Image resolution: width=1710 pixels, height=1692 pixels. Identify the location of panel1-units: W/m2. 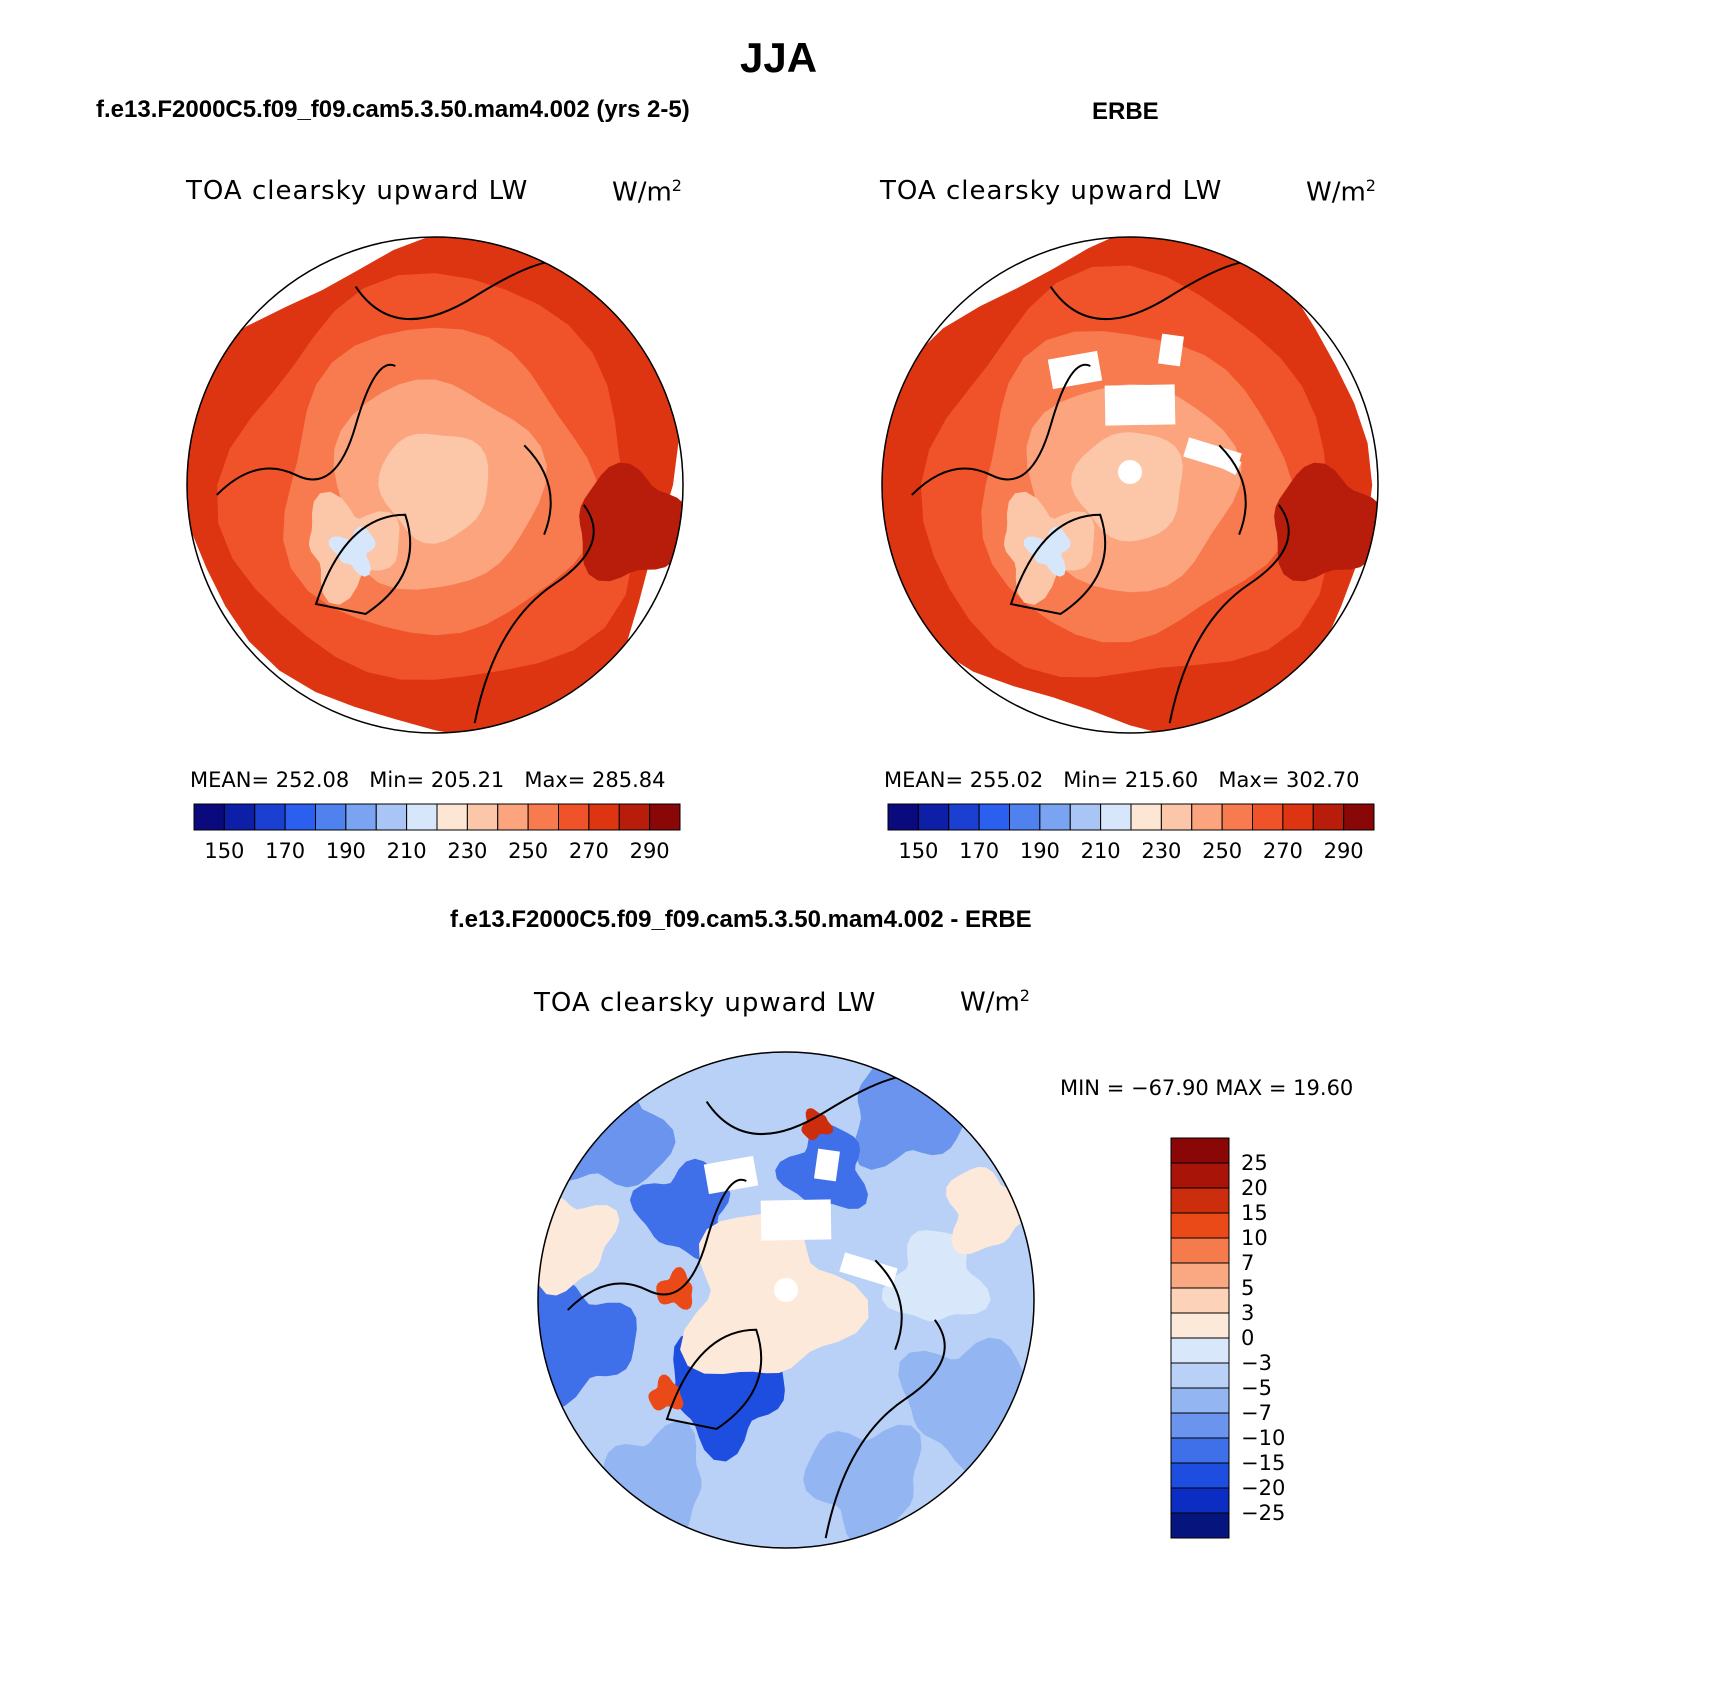
(647, 192).